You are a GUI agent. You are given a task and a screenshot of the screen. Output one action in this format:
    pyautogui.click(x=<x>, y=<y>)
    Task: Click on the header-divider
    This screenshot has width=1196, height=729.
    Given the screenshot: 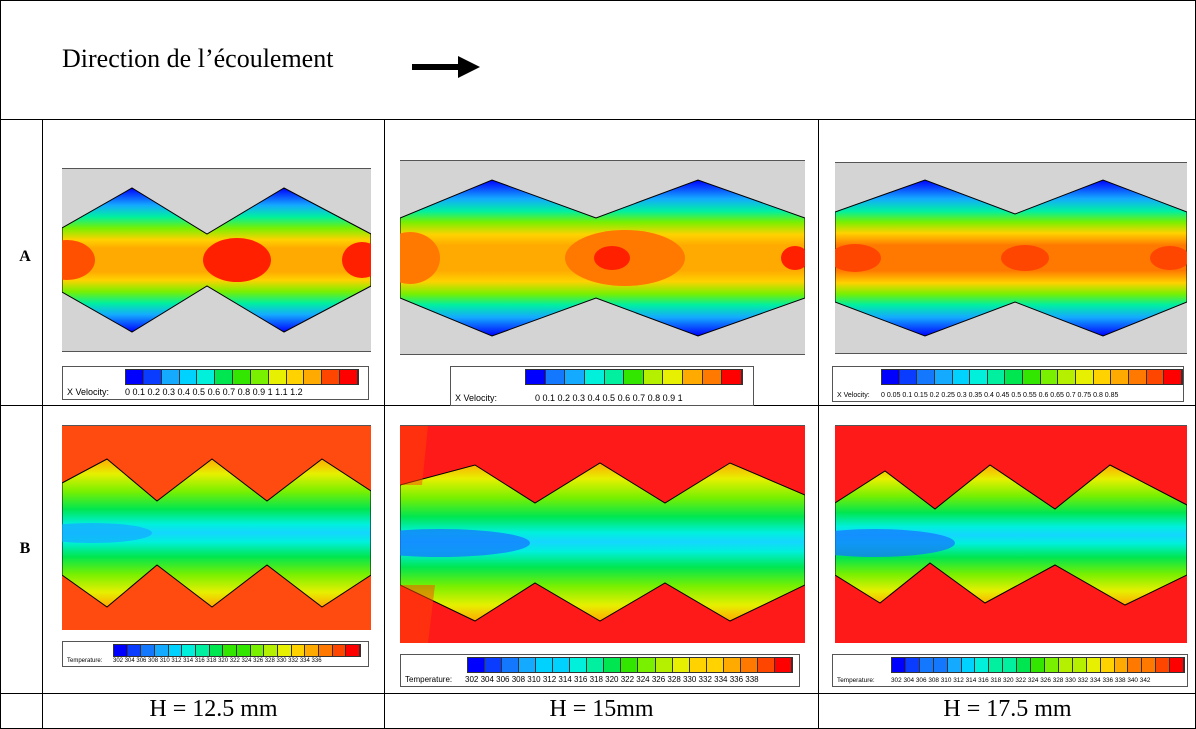 What is the action you would take?
    pyautogui.click(x=598, y=119)
    